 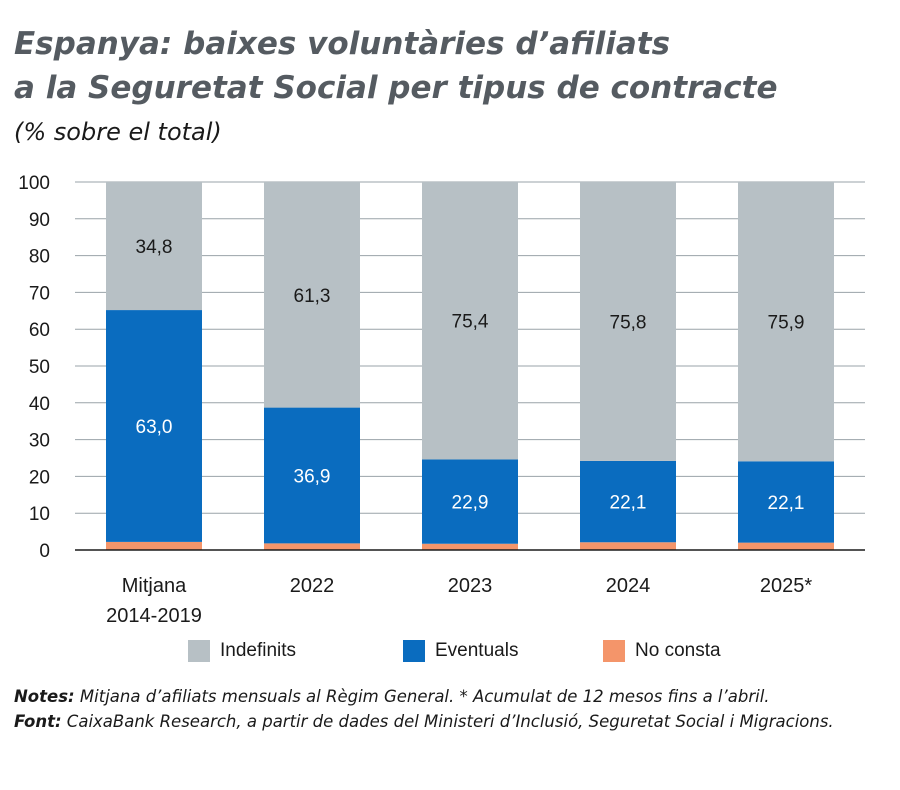 I want to click on legend-label: Indefinits, so click(x=258, y=650).